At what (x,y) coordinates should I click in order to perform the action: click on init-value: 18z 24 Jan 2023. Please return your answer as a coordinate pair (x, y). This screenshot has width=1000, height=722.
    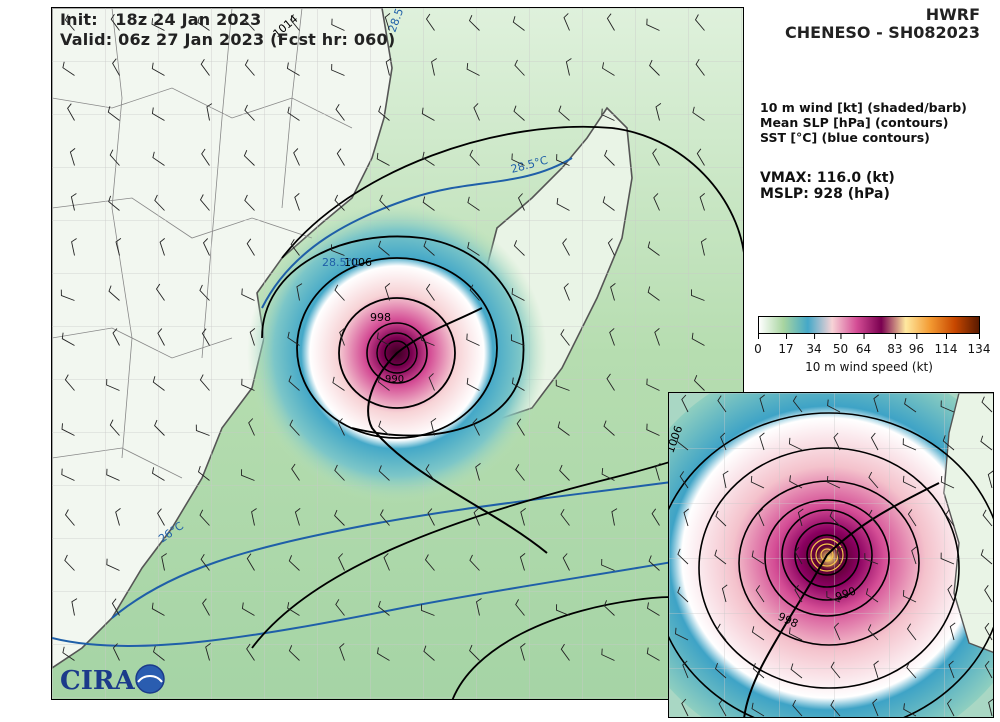
    Looking at the image, I should click on (188, 19).